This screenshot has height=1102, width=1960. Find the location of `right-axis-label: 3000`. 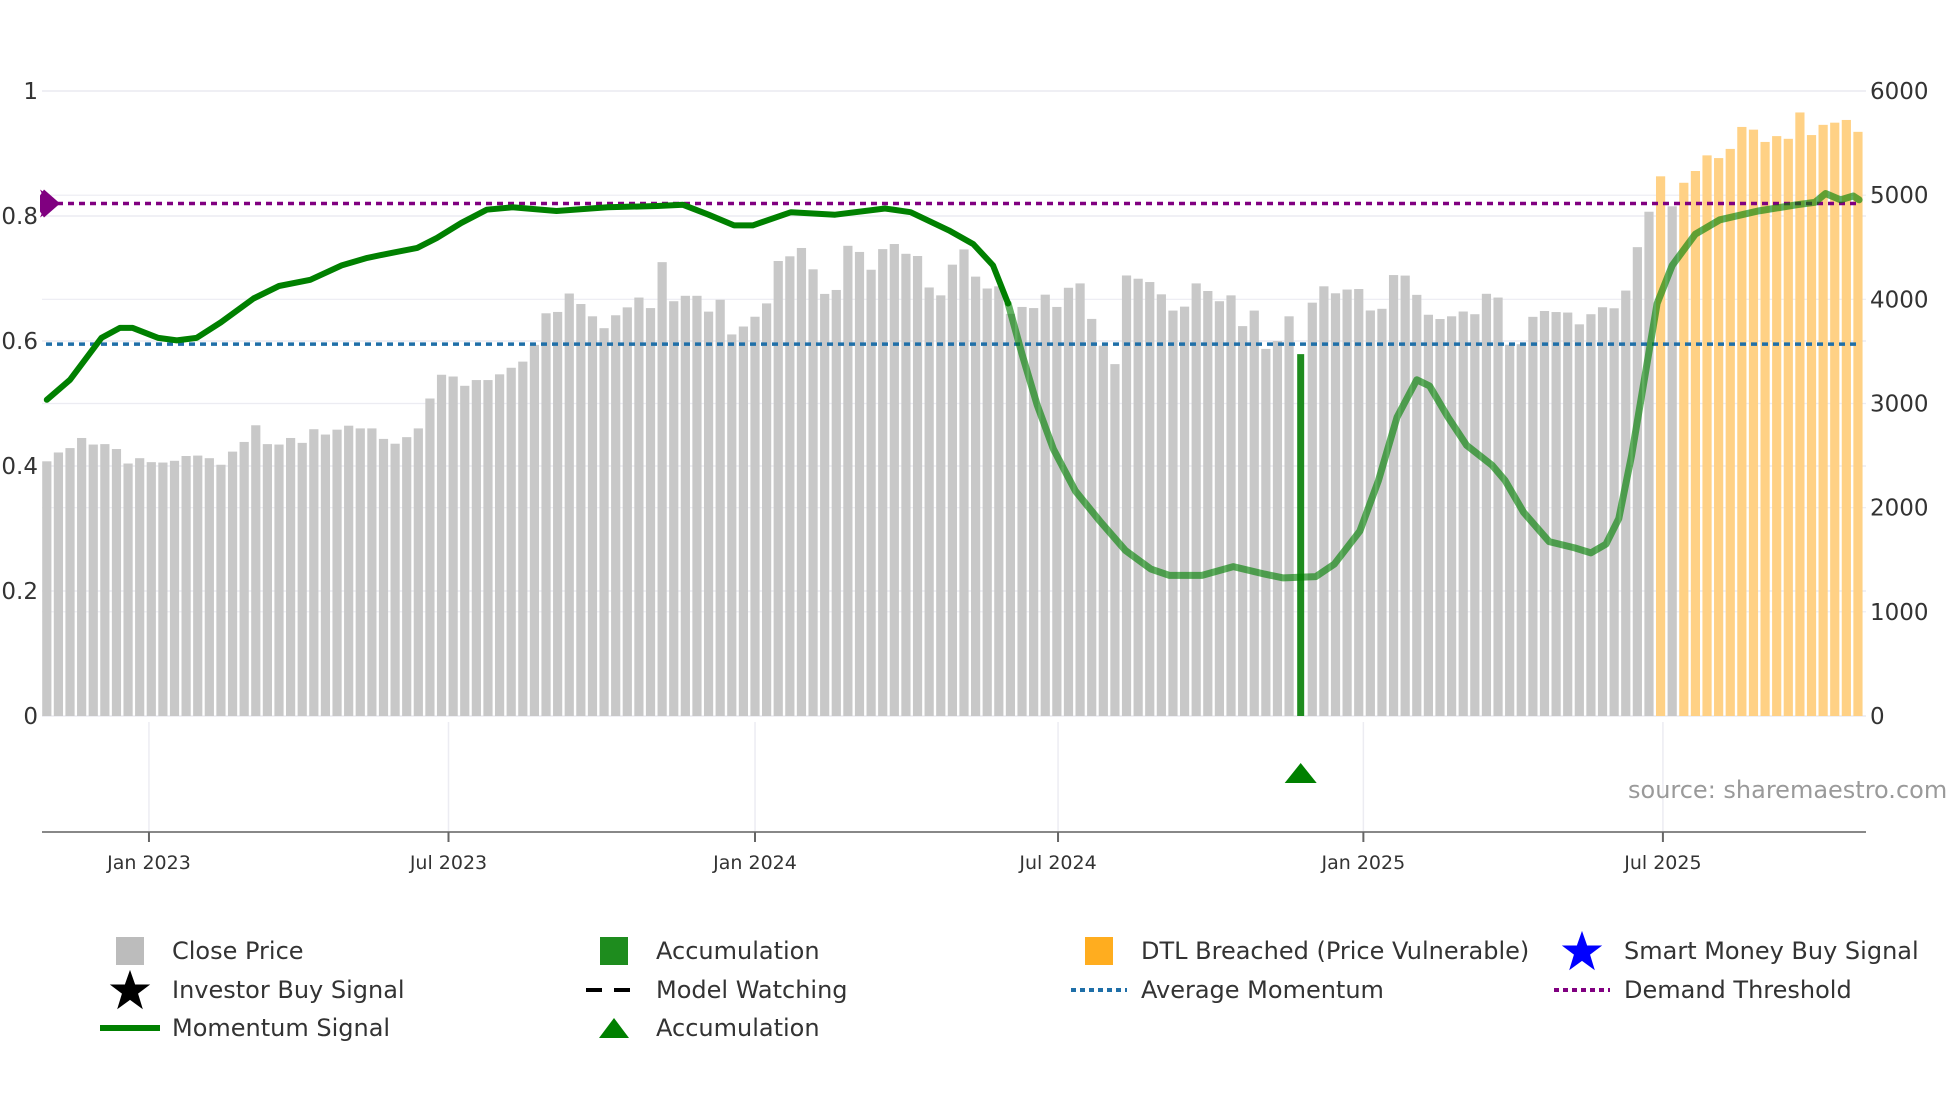

right-axis-label: 3000 is located at coordinates (1899, 405).